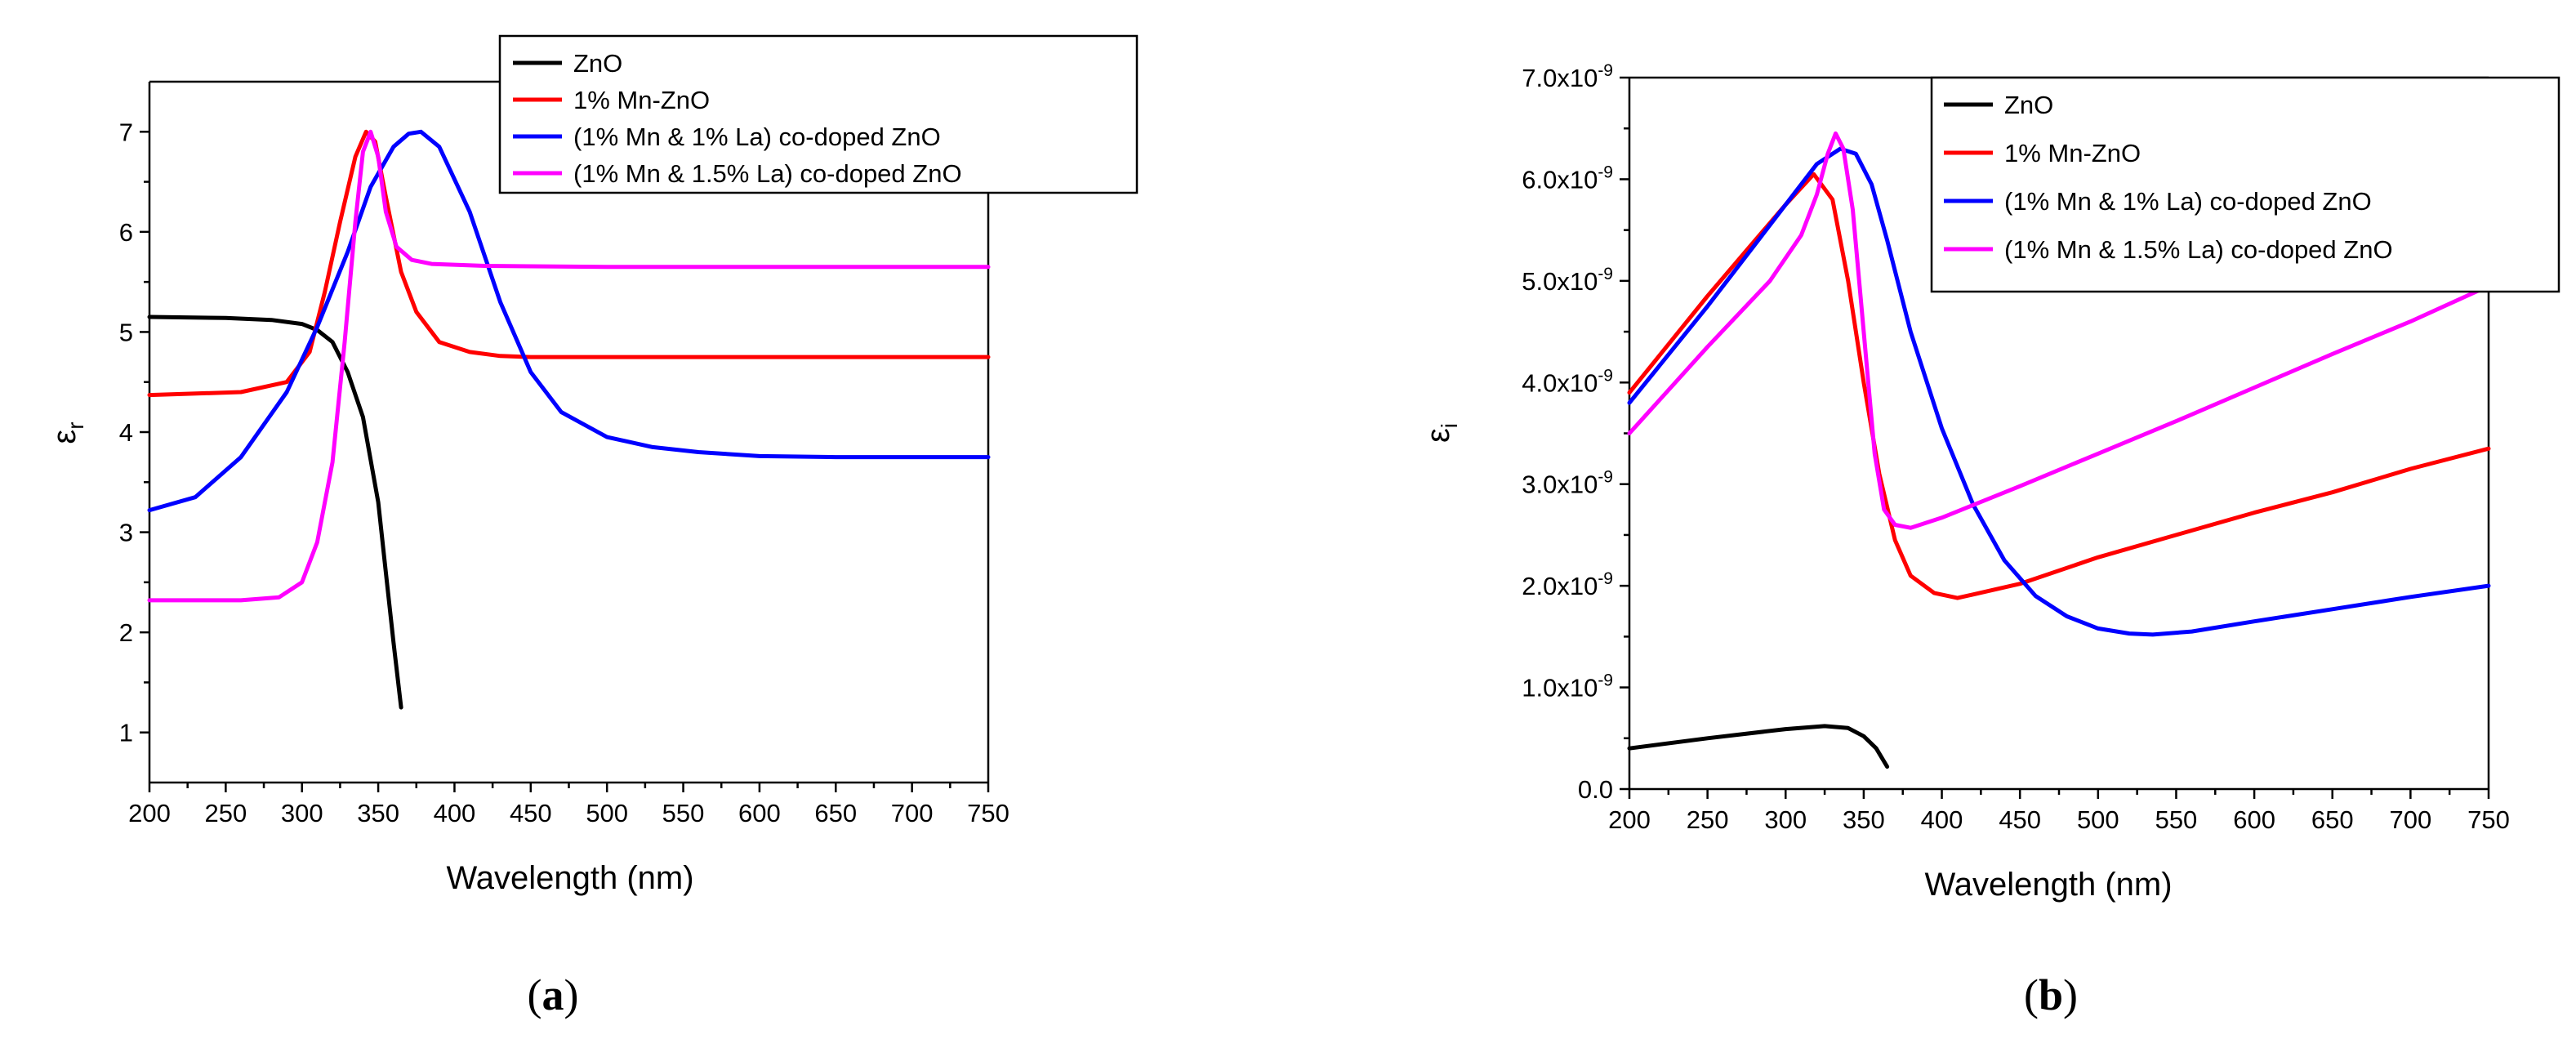 The image size is (2576, 1048). Describe the element at coordinates (126, 533) in the screenshot. I see `y-tick-label: 3` at that location.